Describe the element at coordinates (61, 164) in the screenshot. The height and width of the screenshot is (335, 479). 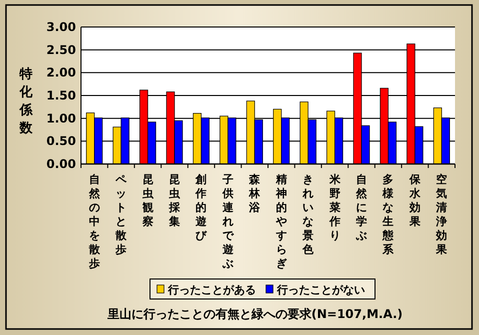
I see `y-tick-label: 0.00` at that location.